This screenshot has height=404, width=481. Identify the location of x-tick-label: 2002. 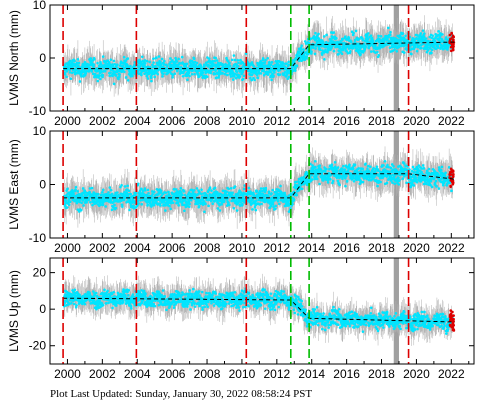
(102, 121).